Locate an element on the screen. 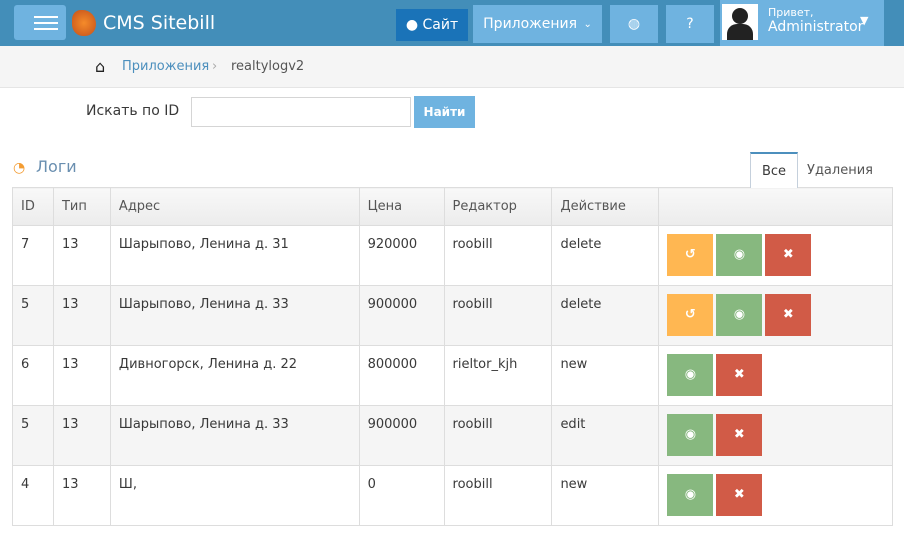 The width and height of the screenshot is (904, 536). eye-icon: ● is located at coordinates (414, 25).